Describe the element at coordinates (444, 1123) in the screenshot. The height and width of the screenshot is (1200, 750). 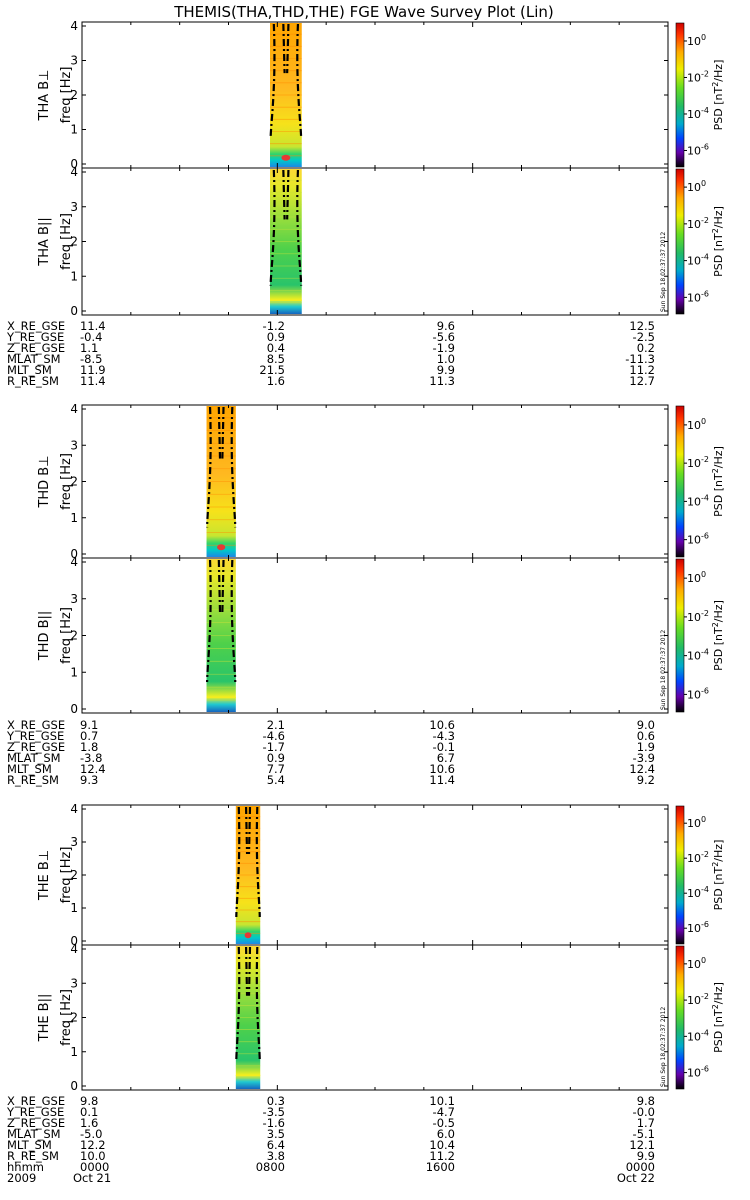
I see `ephemeris-value: -0.5` at that location.